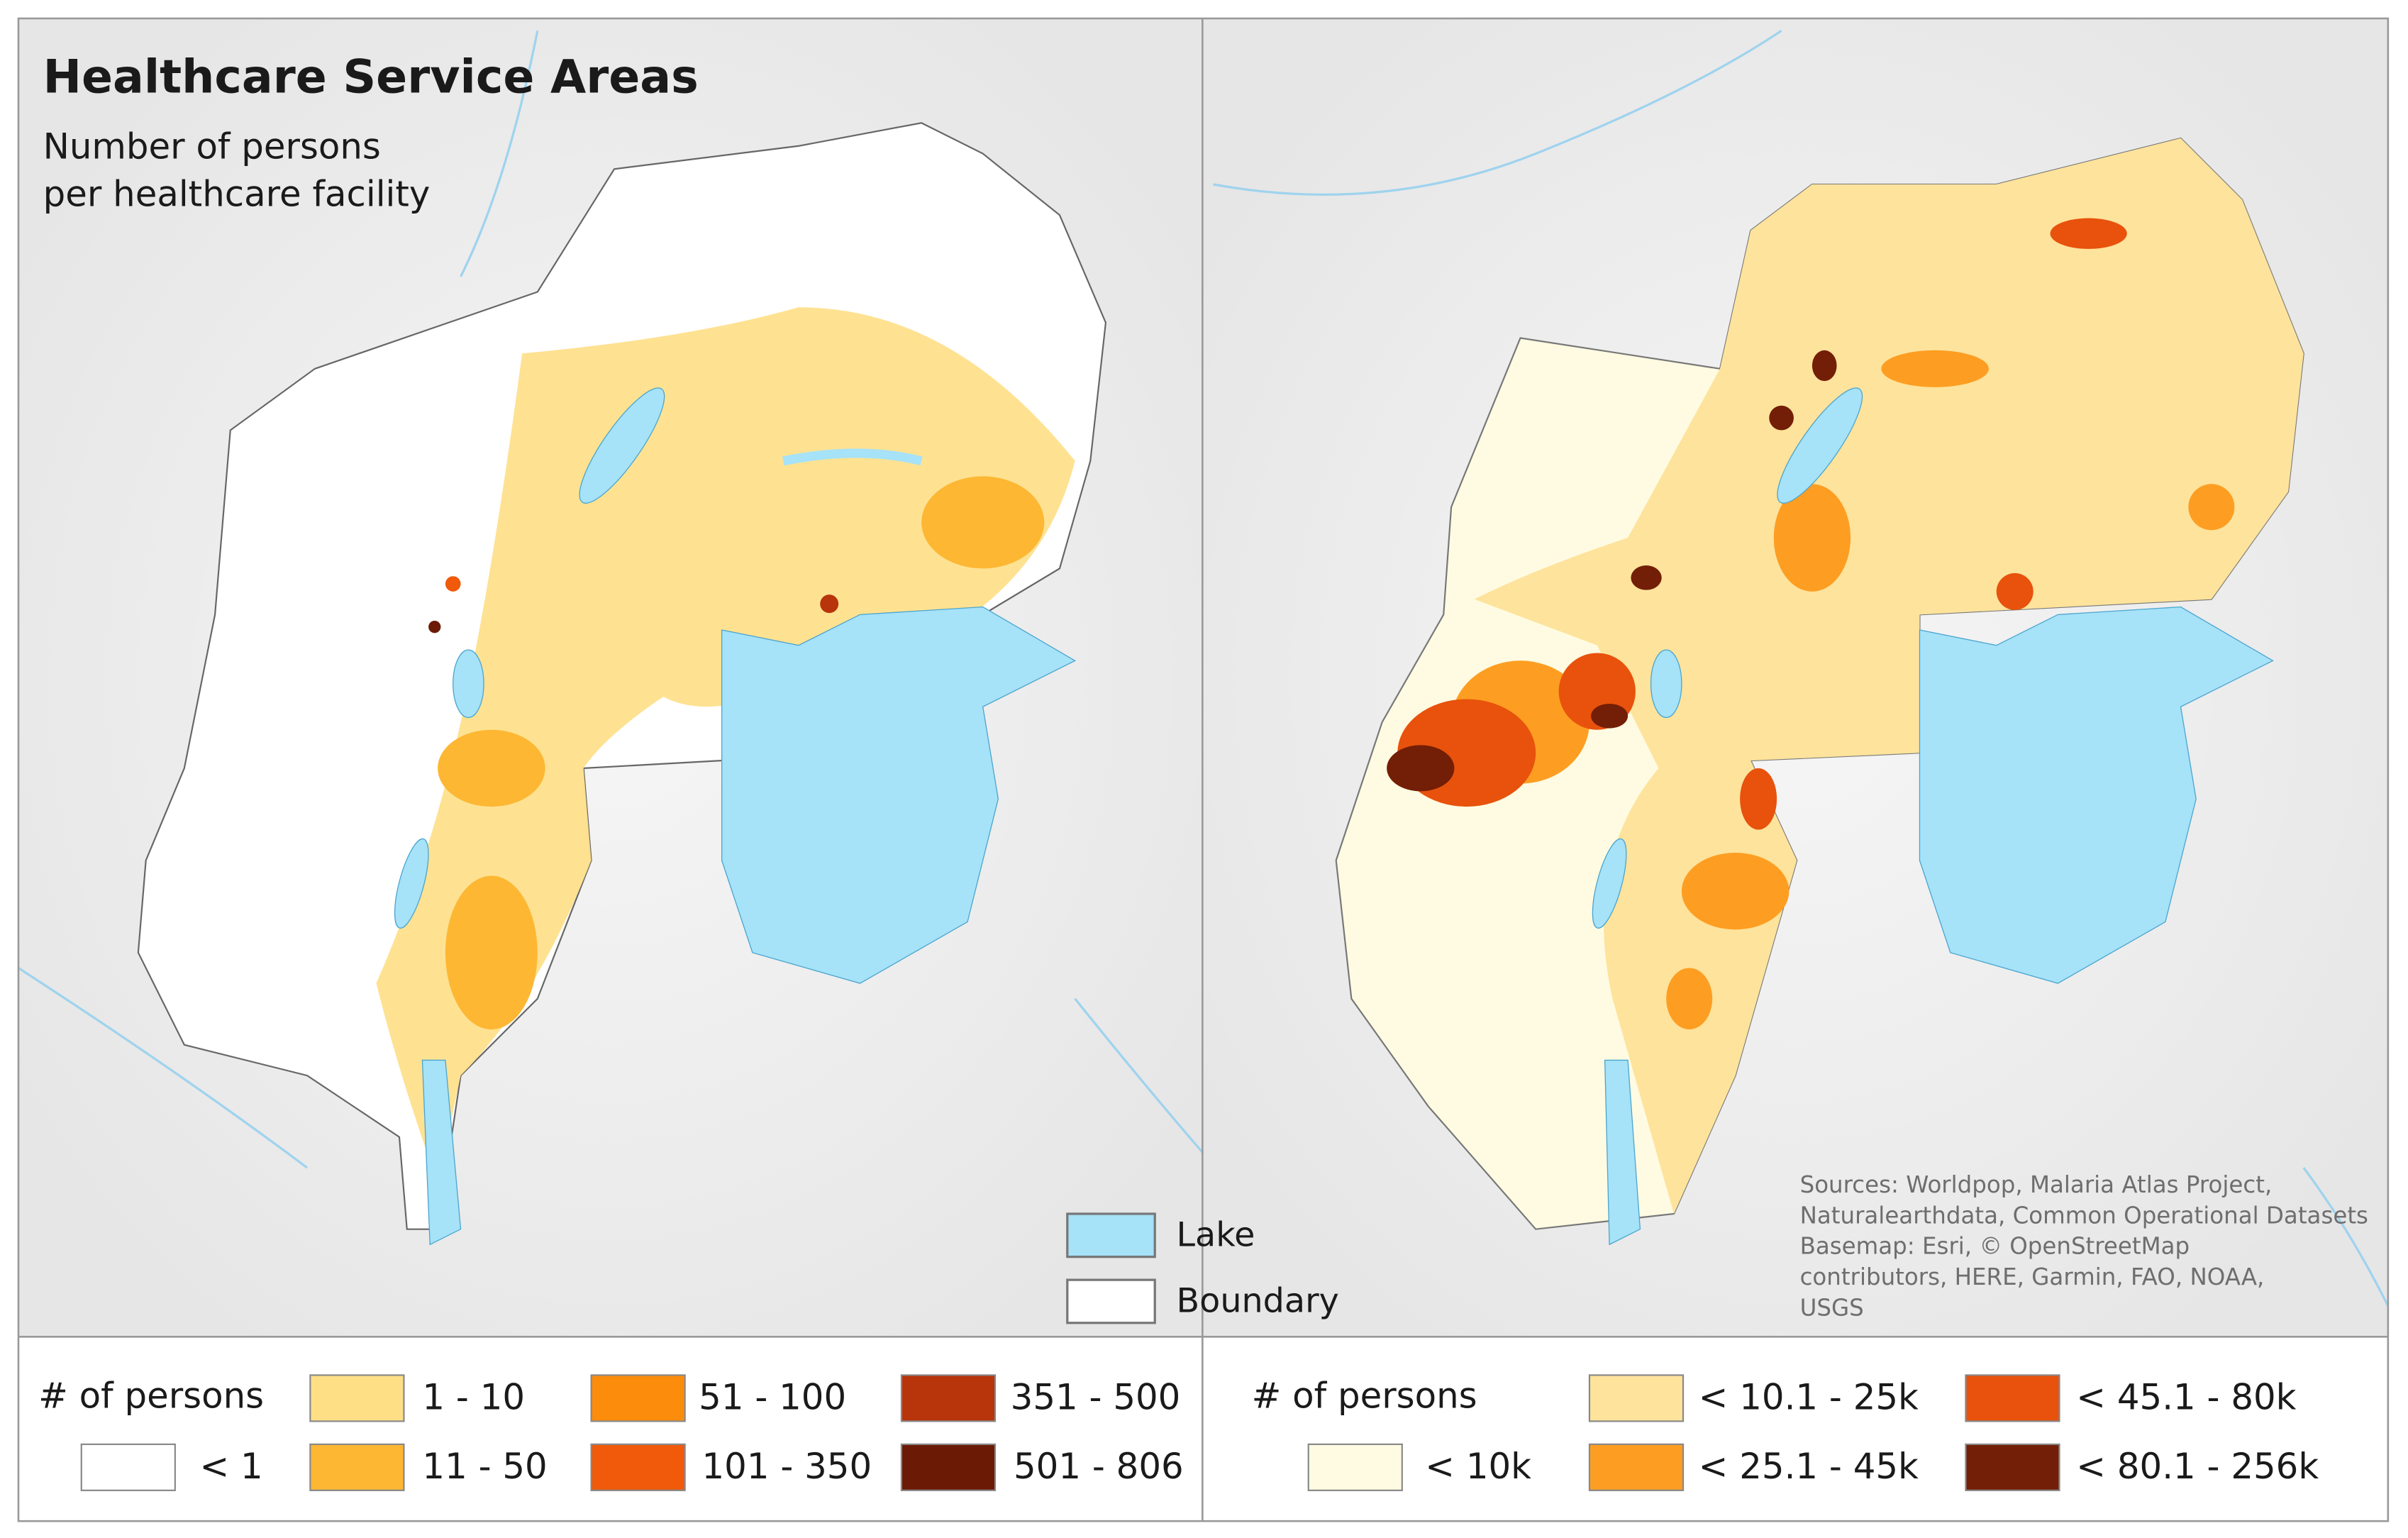 Image resolution: width=2408 pixels, height=1538 pixels. I want to click on map-legend: Lake Boundary, so click(1202, 1268).